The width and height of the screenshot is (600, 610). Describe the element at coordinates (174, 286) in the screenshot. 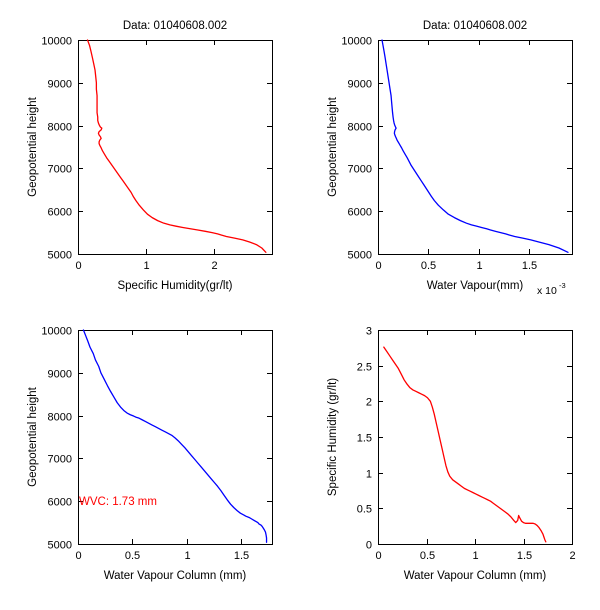

I see `x-axis-label: Specific Humidity(gr/lt)` at that location.